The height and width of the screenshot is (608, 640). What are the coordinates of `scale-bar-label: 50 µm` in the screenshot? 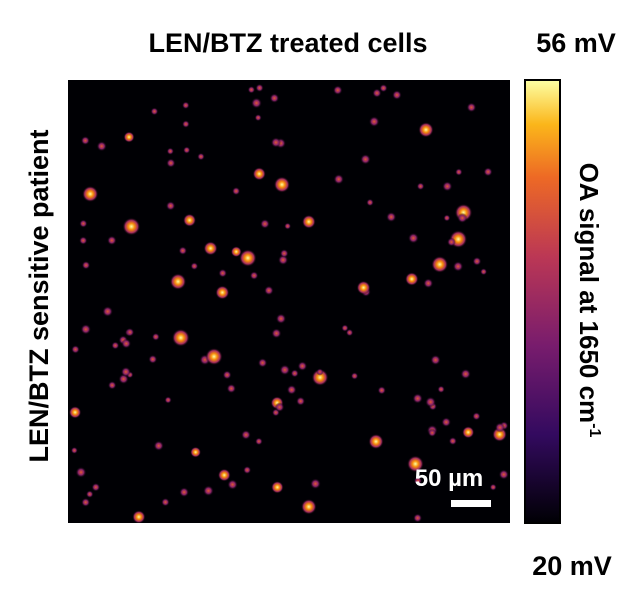 It's located at (449, 478).